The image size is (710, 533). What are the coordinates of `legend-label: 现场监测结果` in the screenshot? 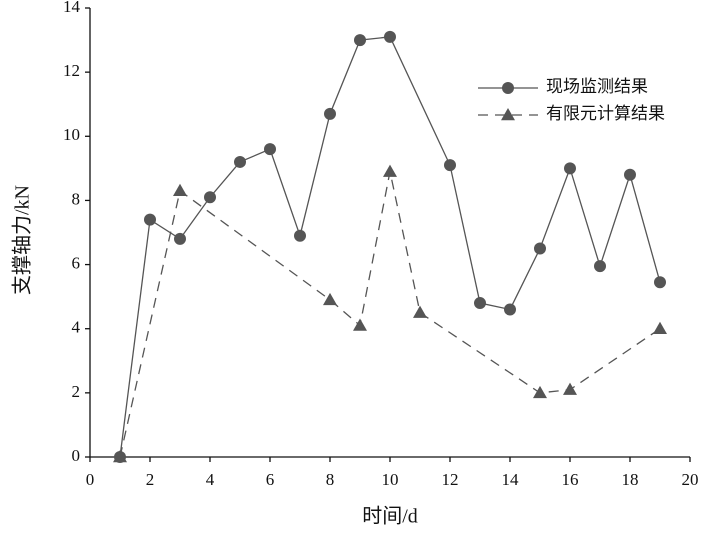 It's located at (597, 86).